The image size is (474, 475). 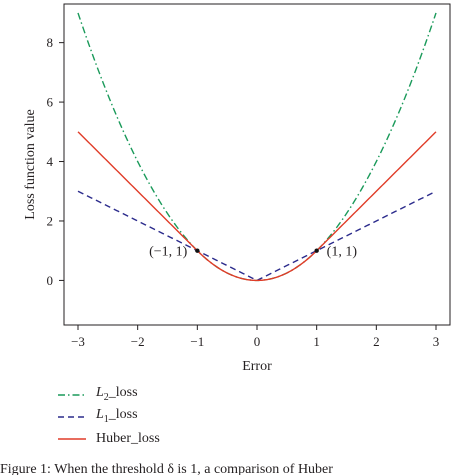 I want to click on x-tick-label: −2, so click(x=138, y=341).